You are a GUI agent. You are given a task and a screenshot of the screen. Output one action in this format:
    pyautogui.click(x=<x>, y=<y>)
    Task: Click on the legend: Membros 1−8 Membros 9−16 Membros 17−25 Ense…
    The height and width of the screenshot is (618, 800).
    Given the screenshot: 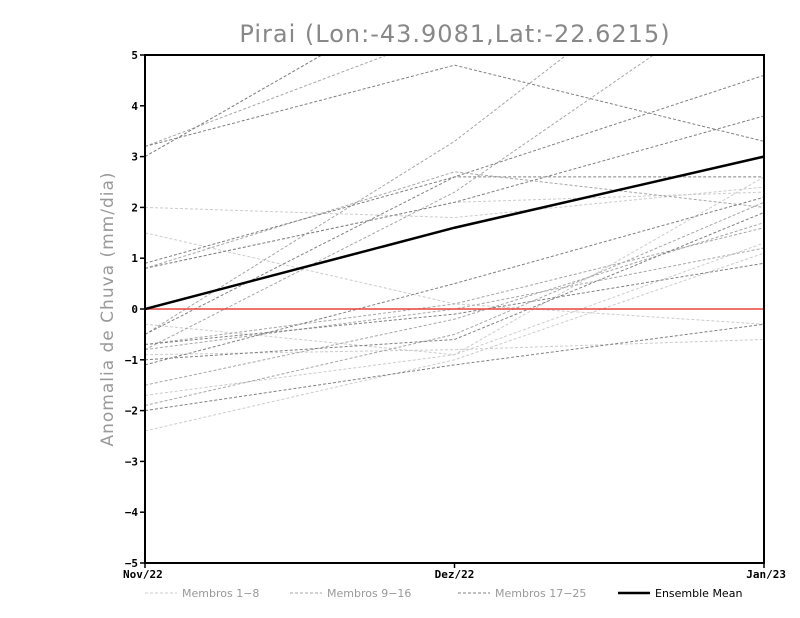 What is the action you would take?
    pyautogui.click(x=443, y=593)
    